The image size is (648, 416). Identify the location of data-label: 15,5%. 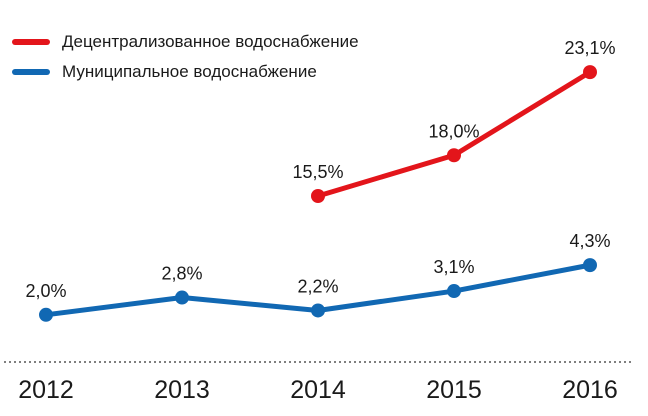
(317, 172).